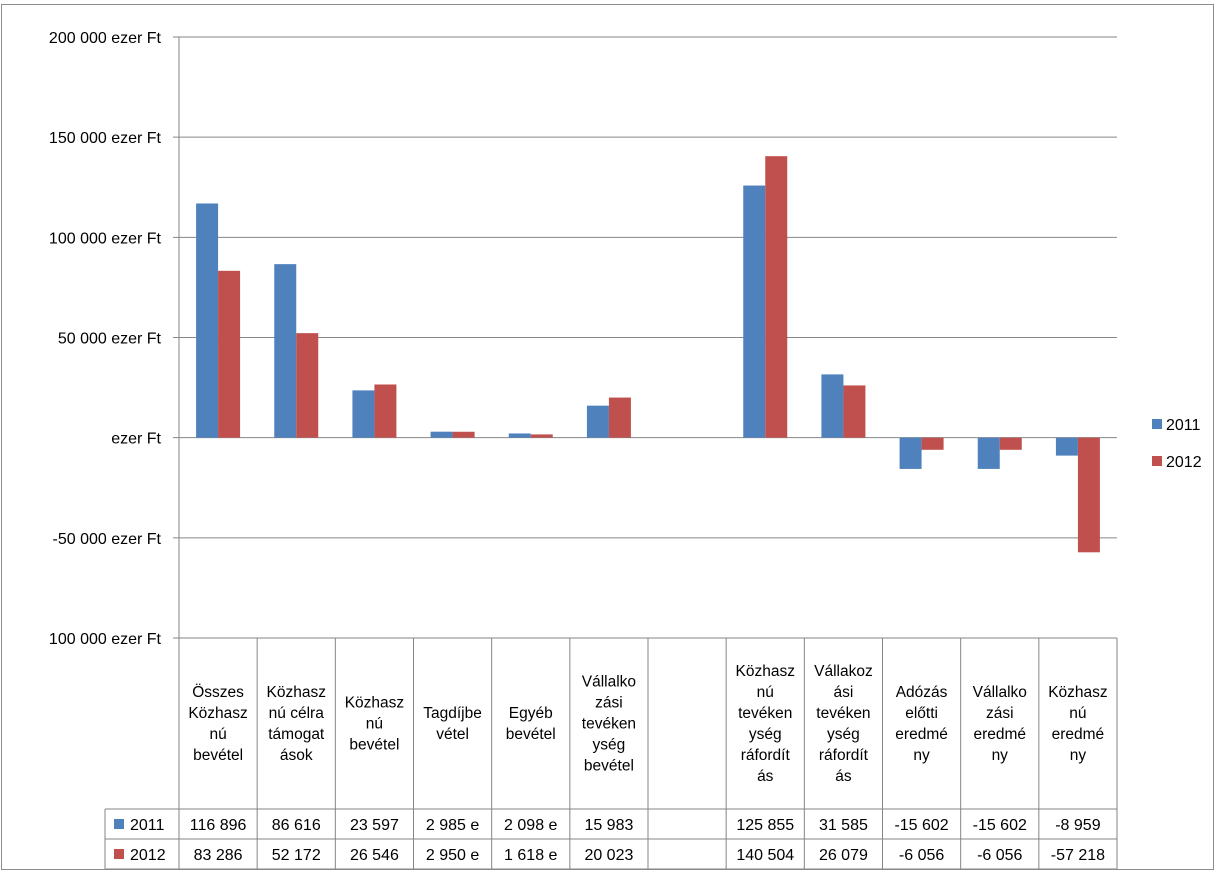 The height and width of the screenshot is (874, 1217). I want to click on y-tick-label: ezer Ft, so click(136, 439).